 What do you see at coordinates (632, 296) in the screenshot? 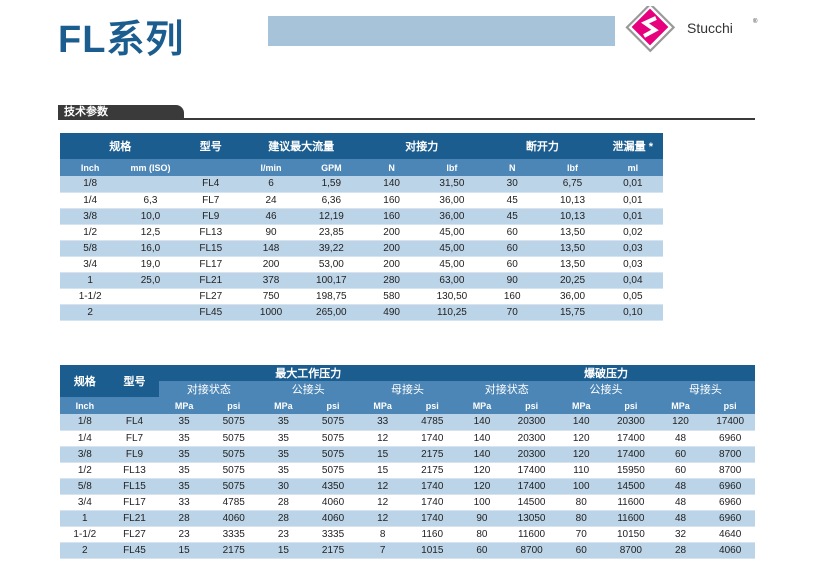
I see `cell: 0,05` at bounding box center [632, 296].